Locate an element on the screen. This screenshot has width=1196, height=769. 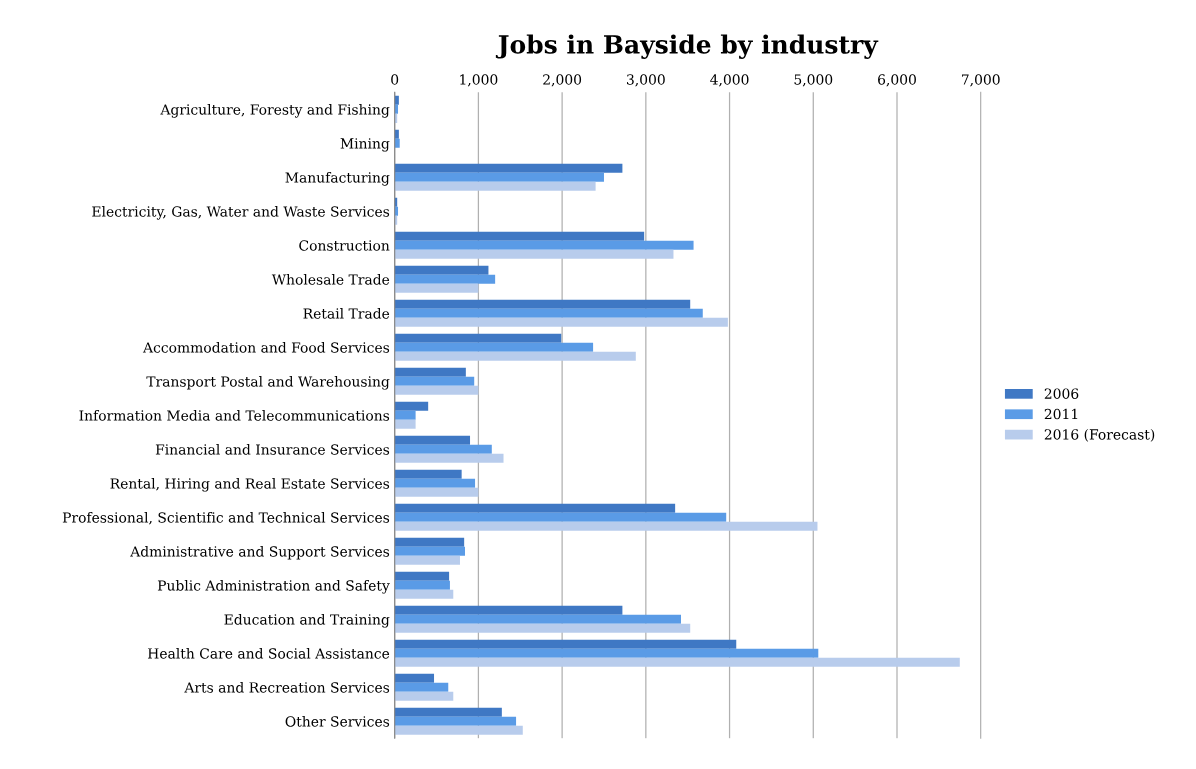
y-tick-label: Health Care and Social Assistance is located at coordinates (268, 653).